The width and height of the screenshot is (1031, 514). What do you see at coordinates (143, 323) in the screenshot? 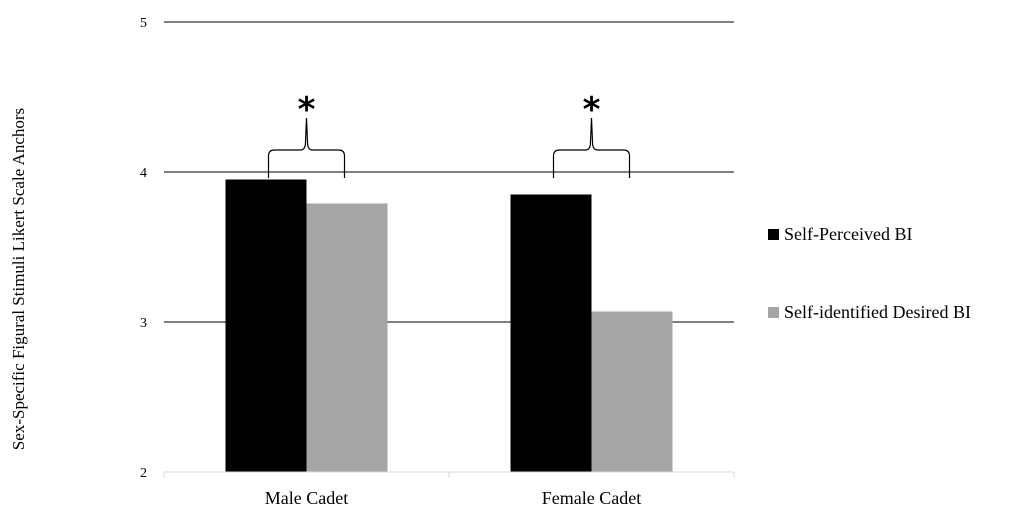
I see `y-tick-3: 3` at bounding box center [143, 323].